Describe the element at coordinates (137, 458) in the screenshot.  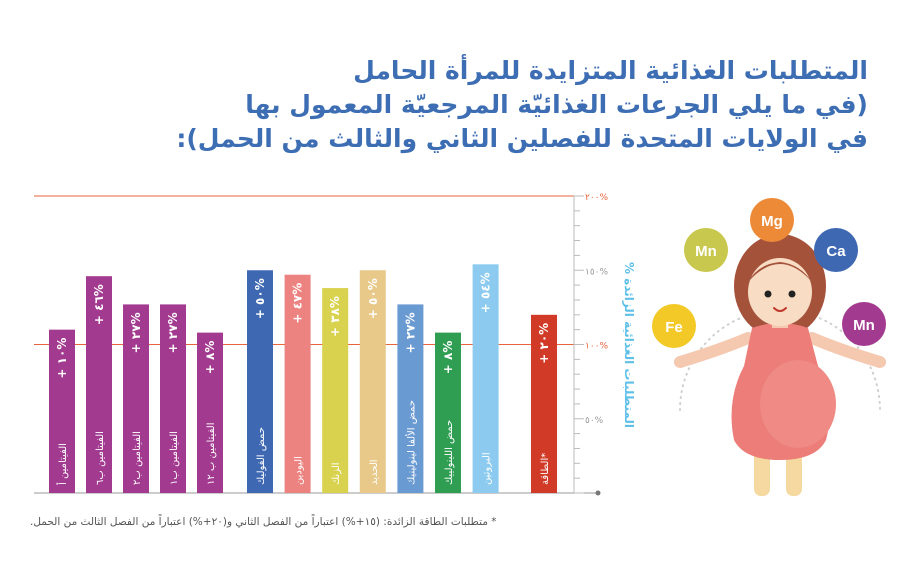
I see `bar-category-label: الفيتامين ب٢` at that location.